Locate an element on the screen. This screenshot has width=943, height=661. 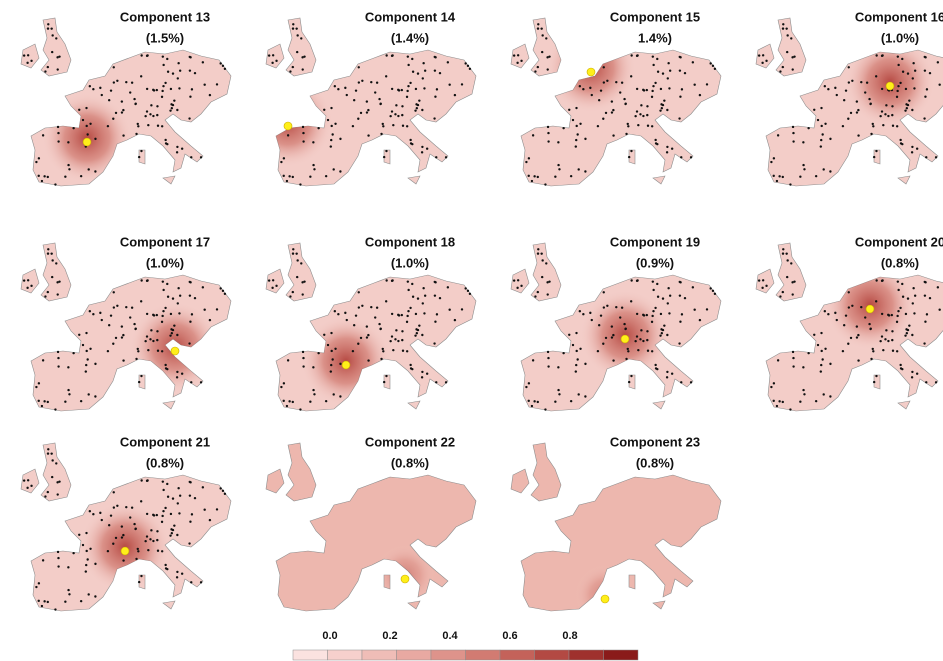
map-panel is located at coordinates (371, 102).